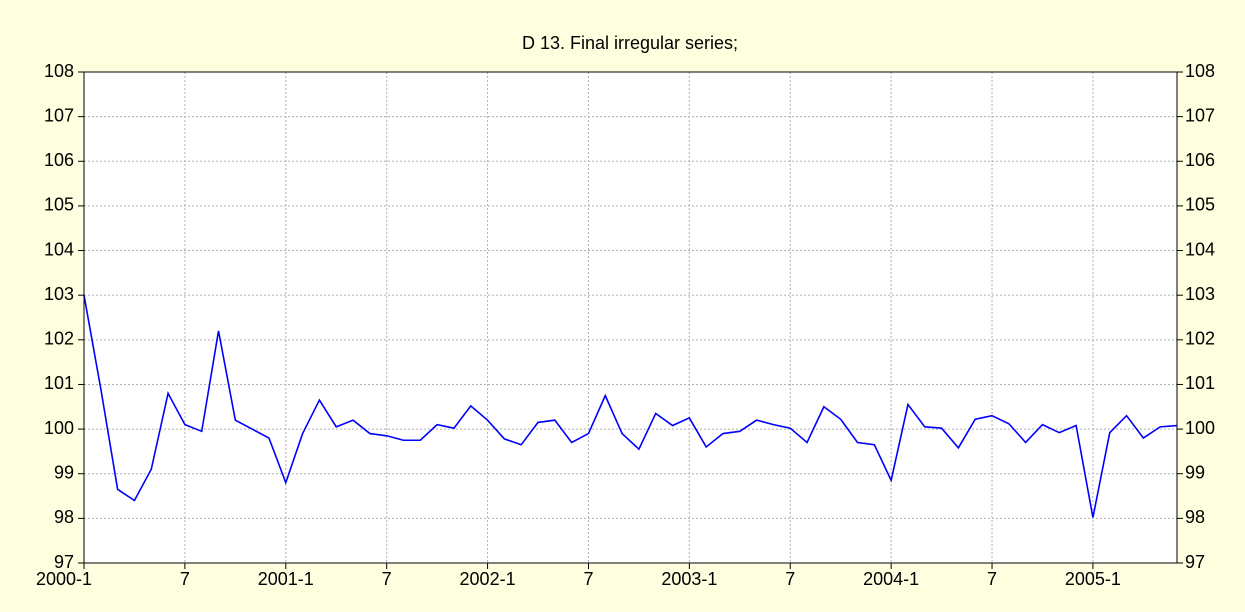  I want to click on y-tick-label: 107, so click(59, 115).